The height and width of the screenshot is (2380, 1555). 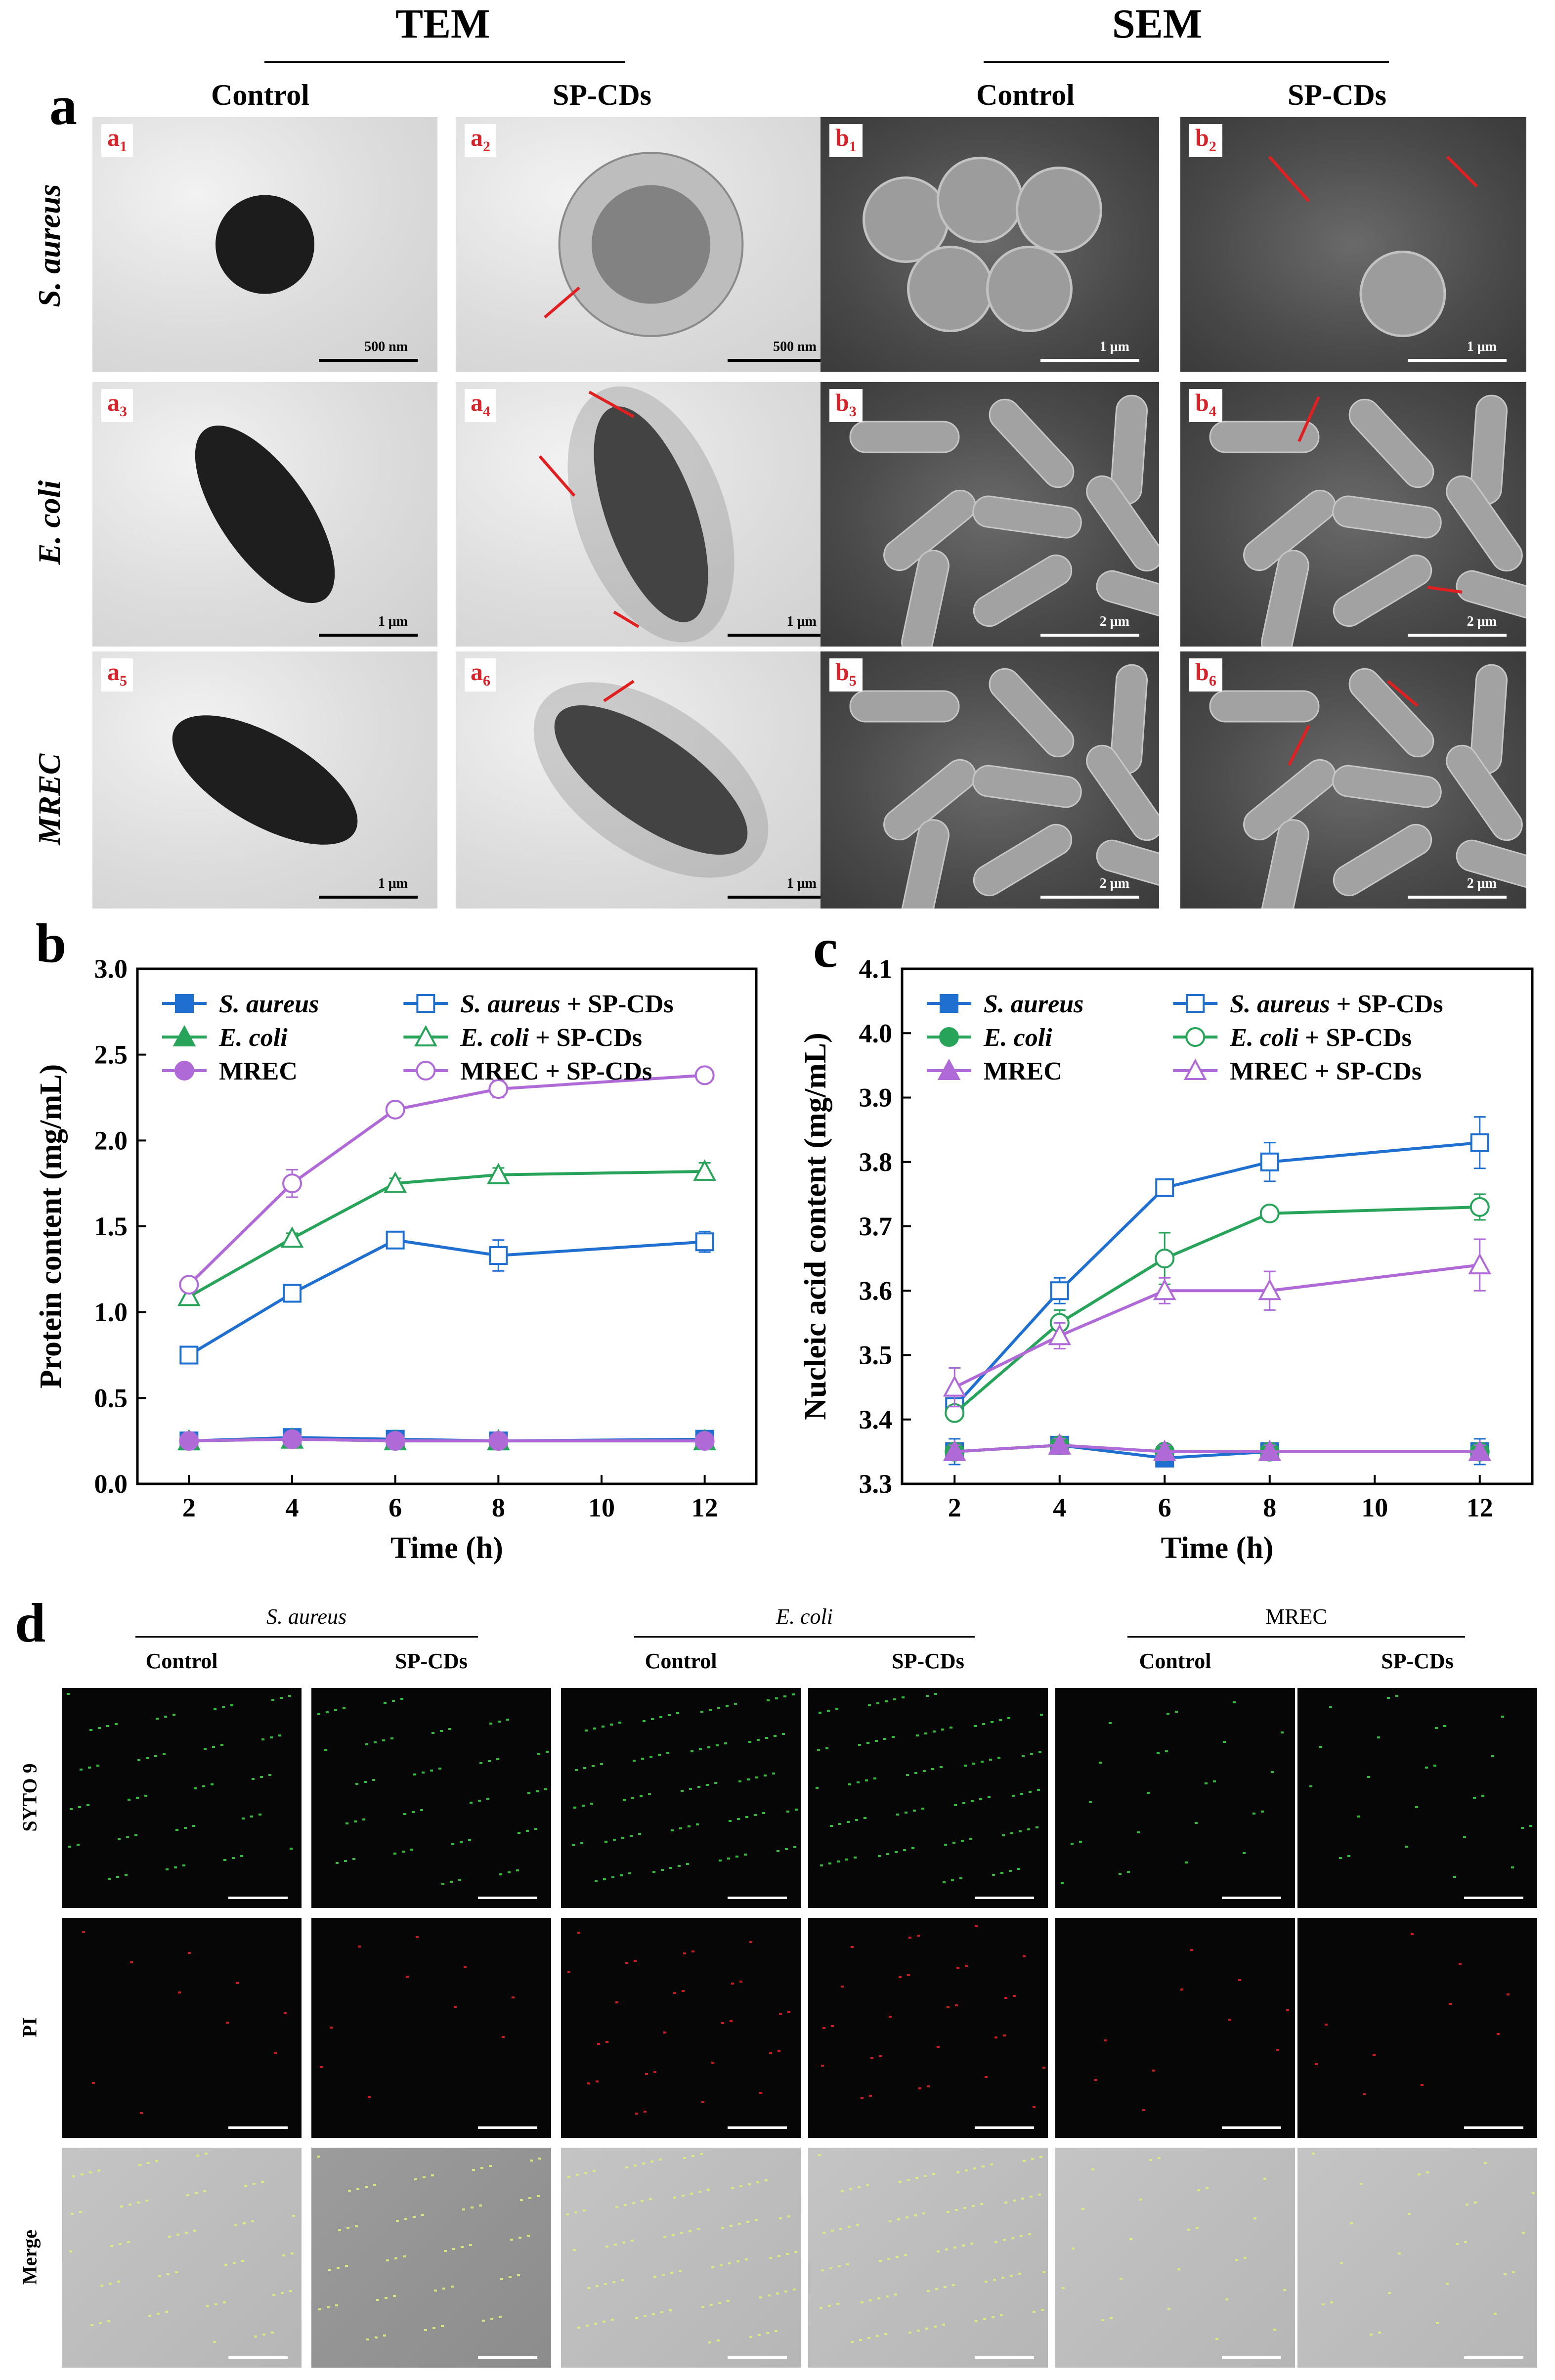 What do you see at coordinates (651, 244) in the screenshot?
I see `tem-micrograph-2: a2 500 nm` at bounding box center [651, 244].